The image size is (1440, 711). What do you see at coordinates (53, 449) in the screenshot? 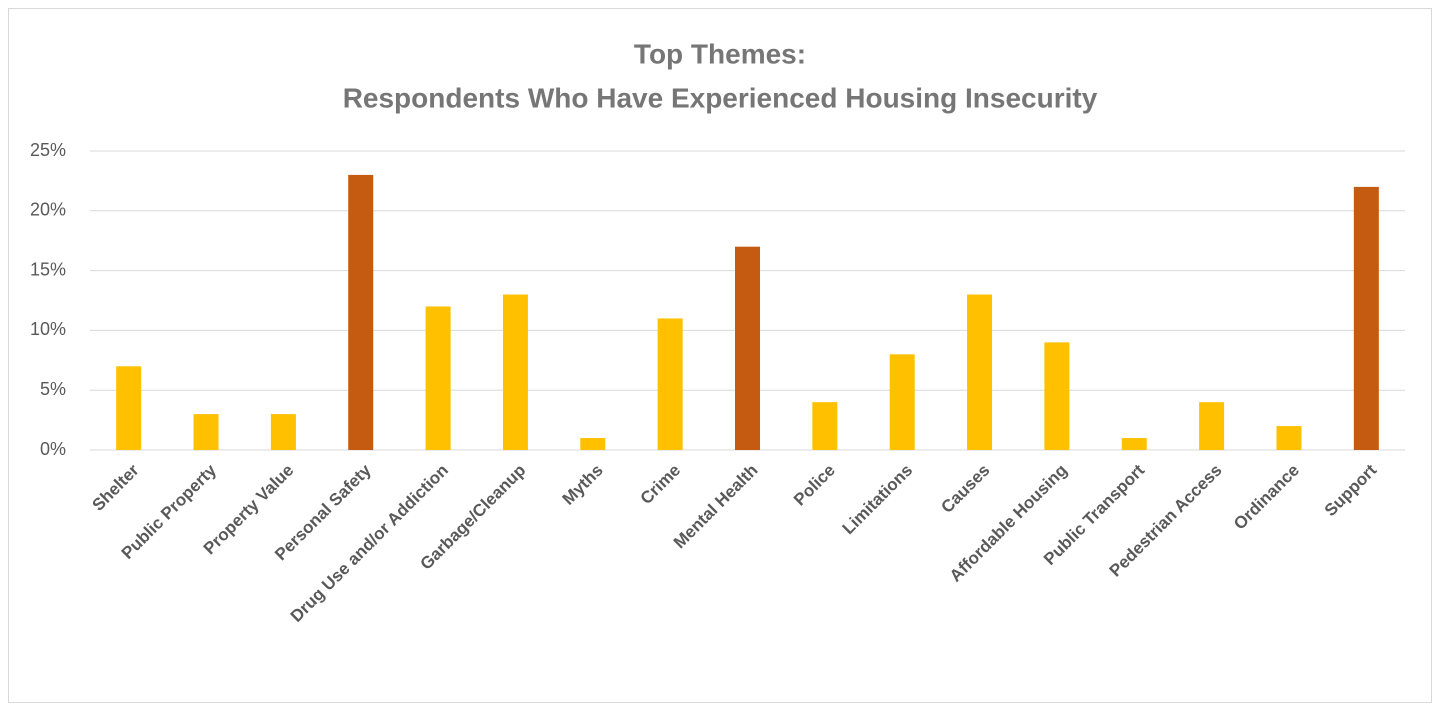
I see `y-tick-label: 0%` at bounding box center [53, 449].